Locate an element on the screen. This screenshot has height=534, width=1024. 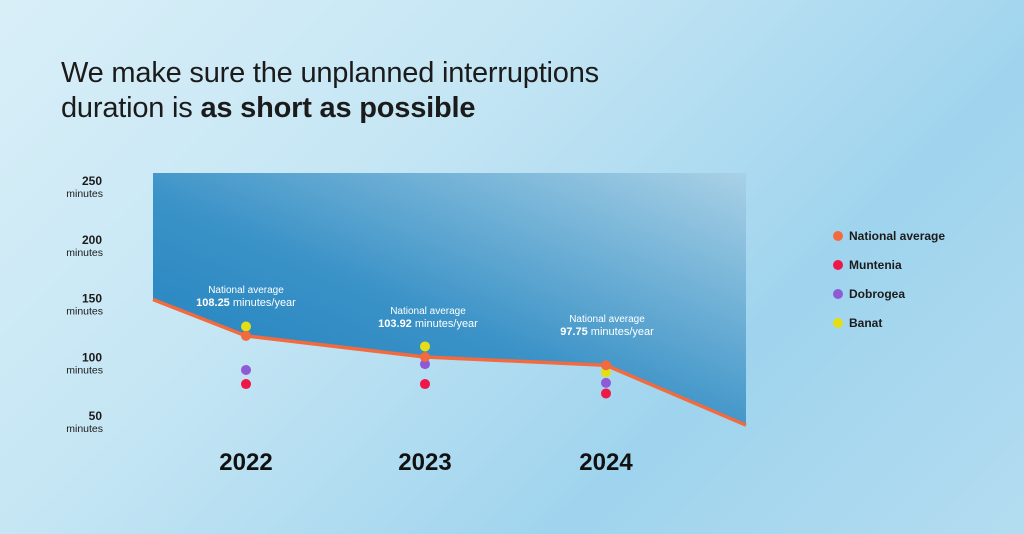
x-tick-label: 2022 is located at coordinates (245, 462).